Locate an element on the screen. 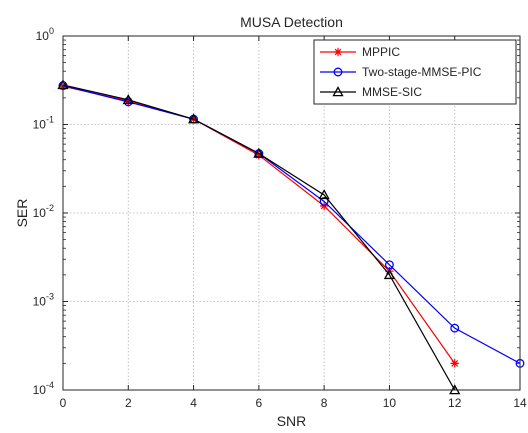 The height and width of the screenshot is (433, 528). y-tick-label: 10⁻³ is located at coordinates (43, 300).